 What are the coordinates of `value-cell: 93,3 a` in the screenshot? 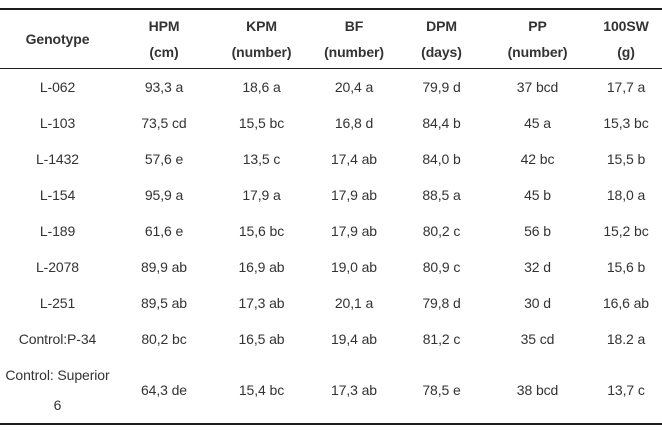 It's located at (164, 87).